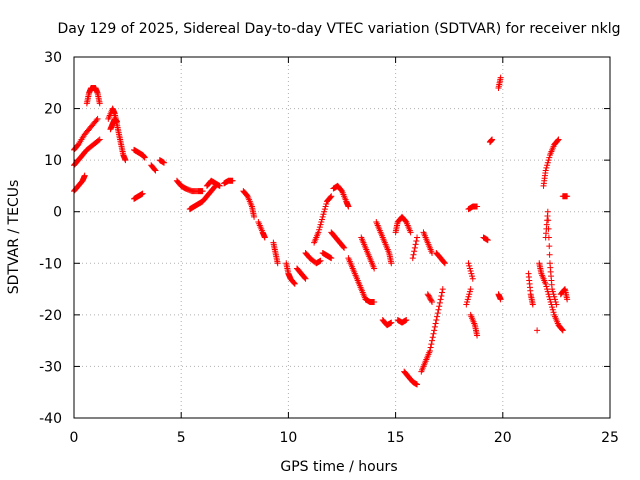 This screenshot has width=640, height=480. What do you see at coordinates (50, 419) in the screenshot?
I see `y-tick-label: -40` at bounding box center [50, 419].